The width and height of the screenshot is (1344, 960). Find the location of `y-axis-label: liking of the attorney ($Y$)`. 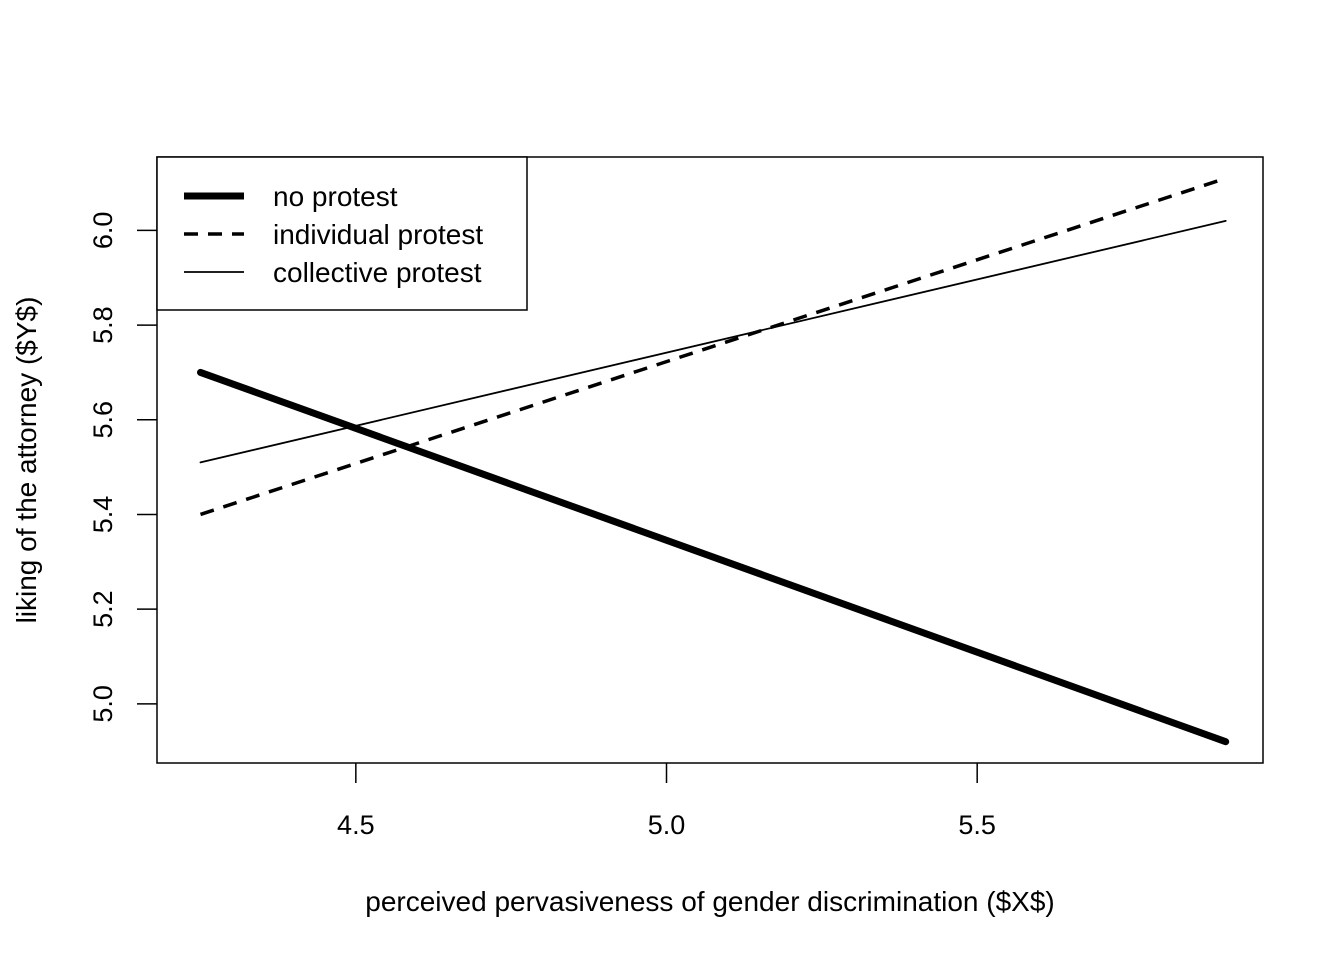

y-axis-label: liking of the attorney ($Y$) is located at coordinates (26, 460).